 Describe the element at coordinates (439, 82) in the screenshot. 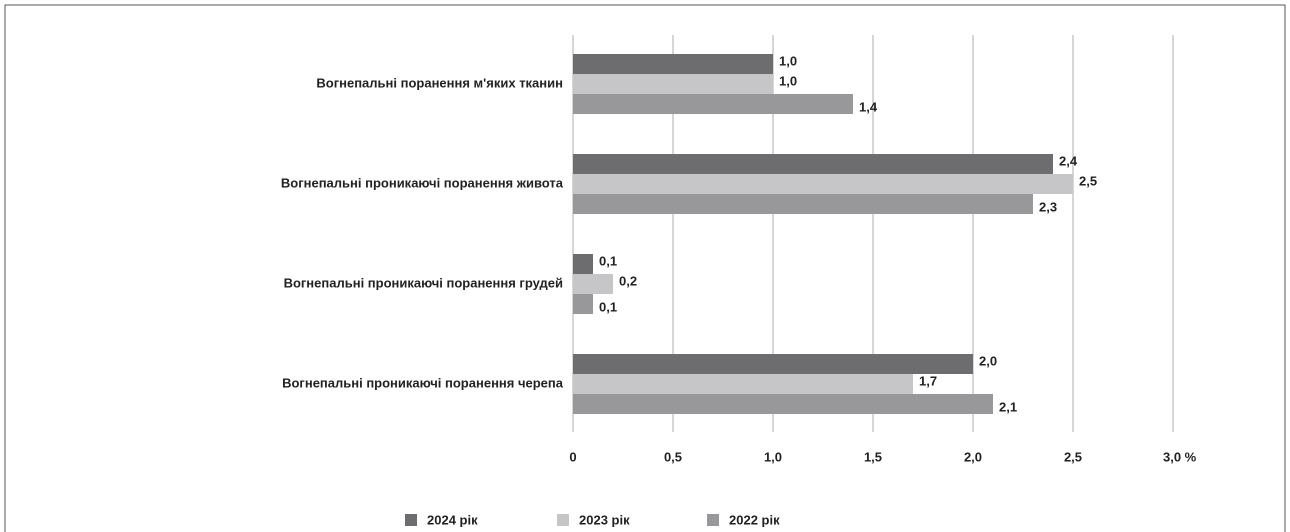

I see `category-label: Вогнепальні поранення м'яких тканин` at that location.